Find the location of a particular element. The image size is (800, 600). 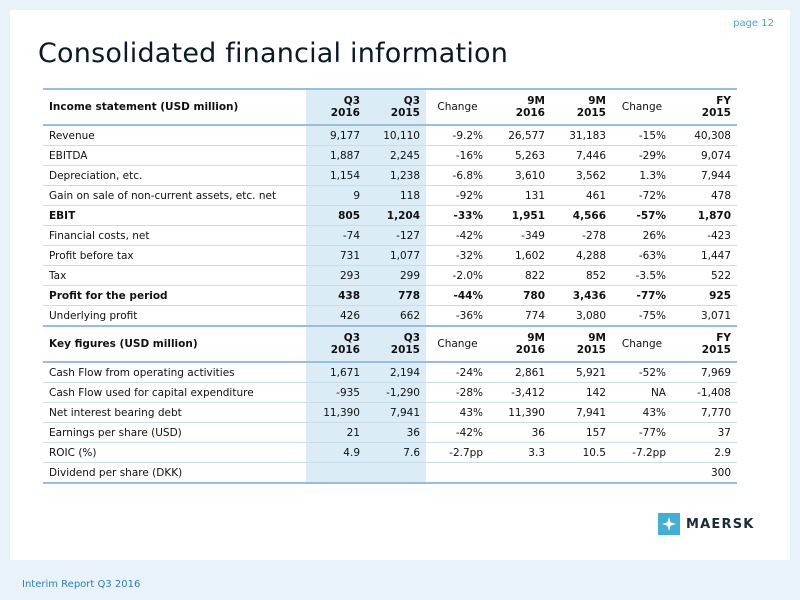

table-cell: 36 is located at coordinates (396, 432).